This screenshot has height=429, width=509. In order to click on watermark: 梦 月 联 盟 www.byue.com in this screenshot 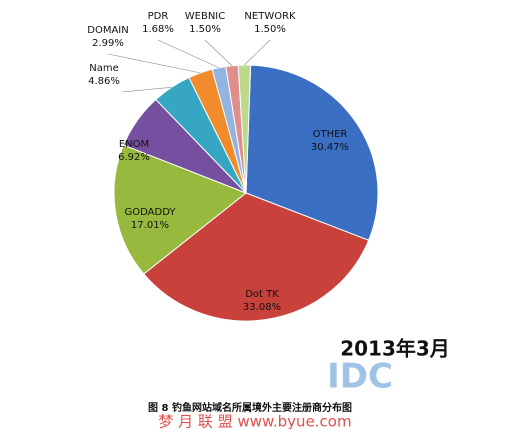, I will do `click(254, 421)`.